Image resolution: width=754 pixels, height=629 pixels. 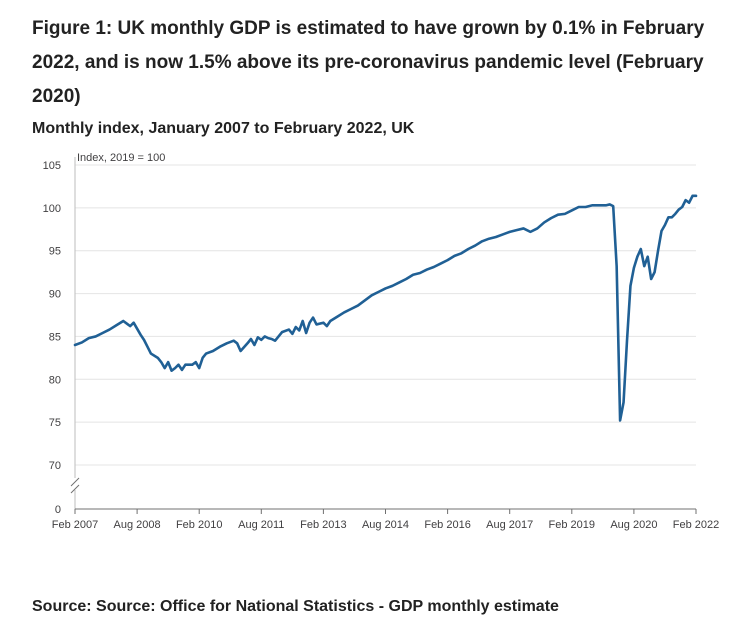 What do you see at coordinates (323, 525) in the screenshot?
I see `x-tick-label: Feb 2013` at bounding box center [323, 525].